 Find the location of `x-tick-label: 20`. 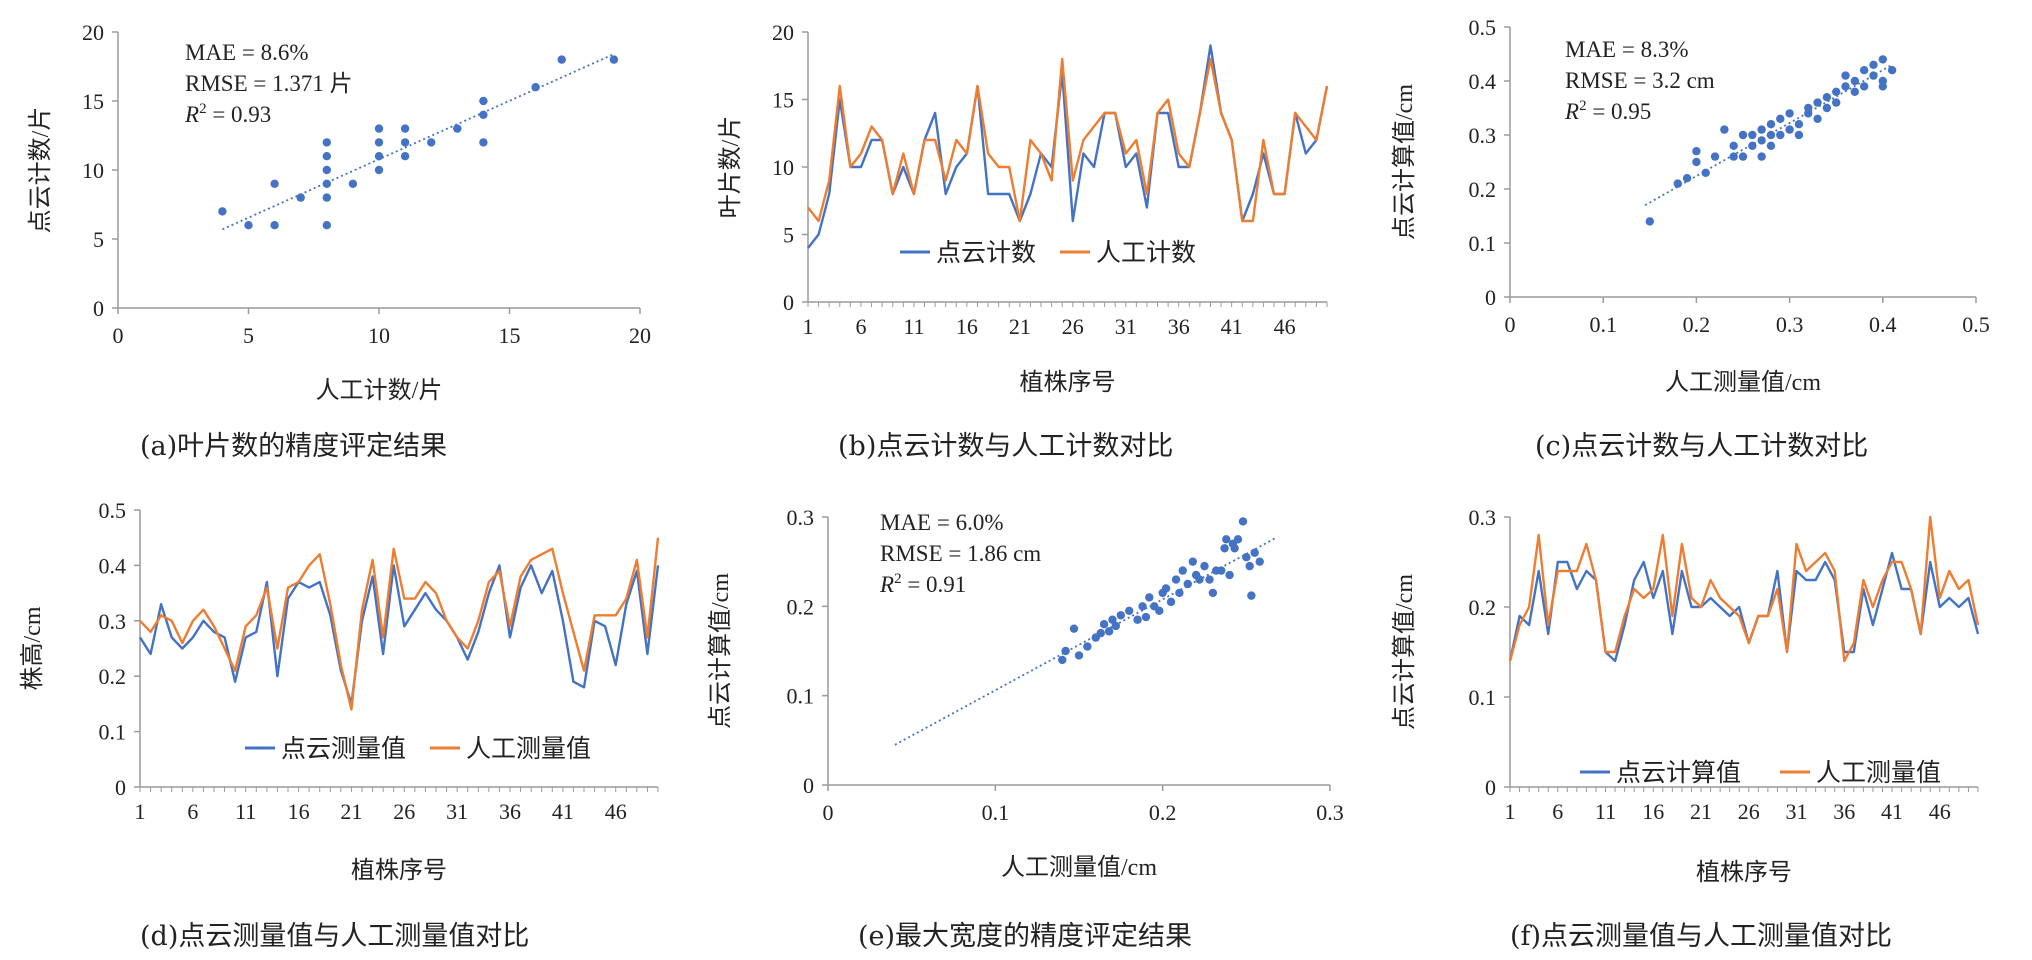

x-tick-label: 20 is located at coordinates (640, 335).